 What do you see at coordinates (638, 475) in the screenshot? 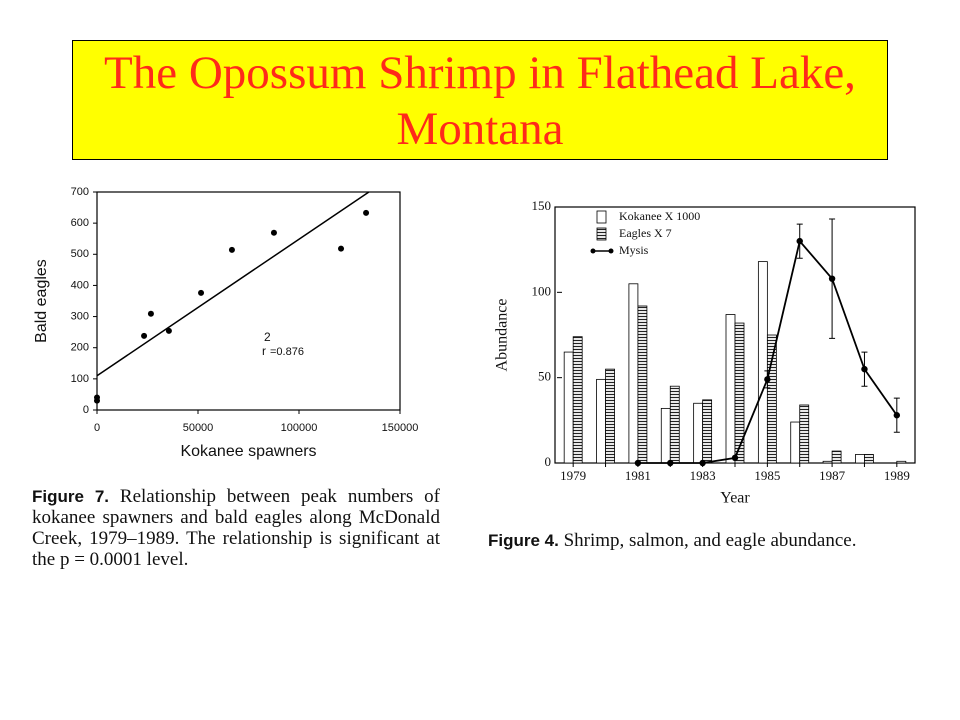
I see `x-tick-label: 1981` at bounding box center [638, 475].